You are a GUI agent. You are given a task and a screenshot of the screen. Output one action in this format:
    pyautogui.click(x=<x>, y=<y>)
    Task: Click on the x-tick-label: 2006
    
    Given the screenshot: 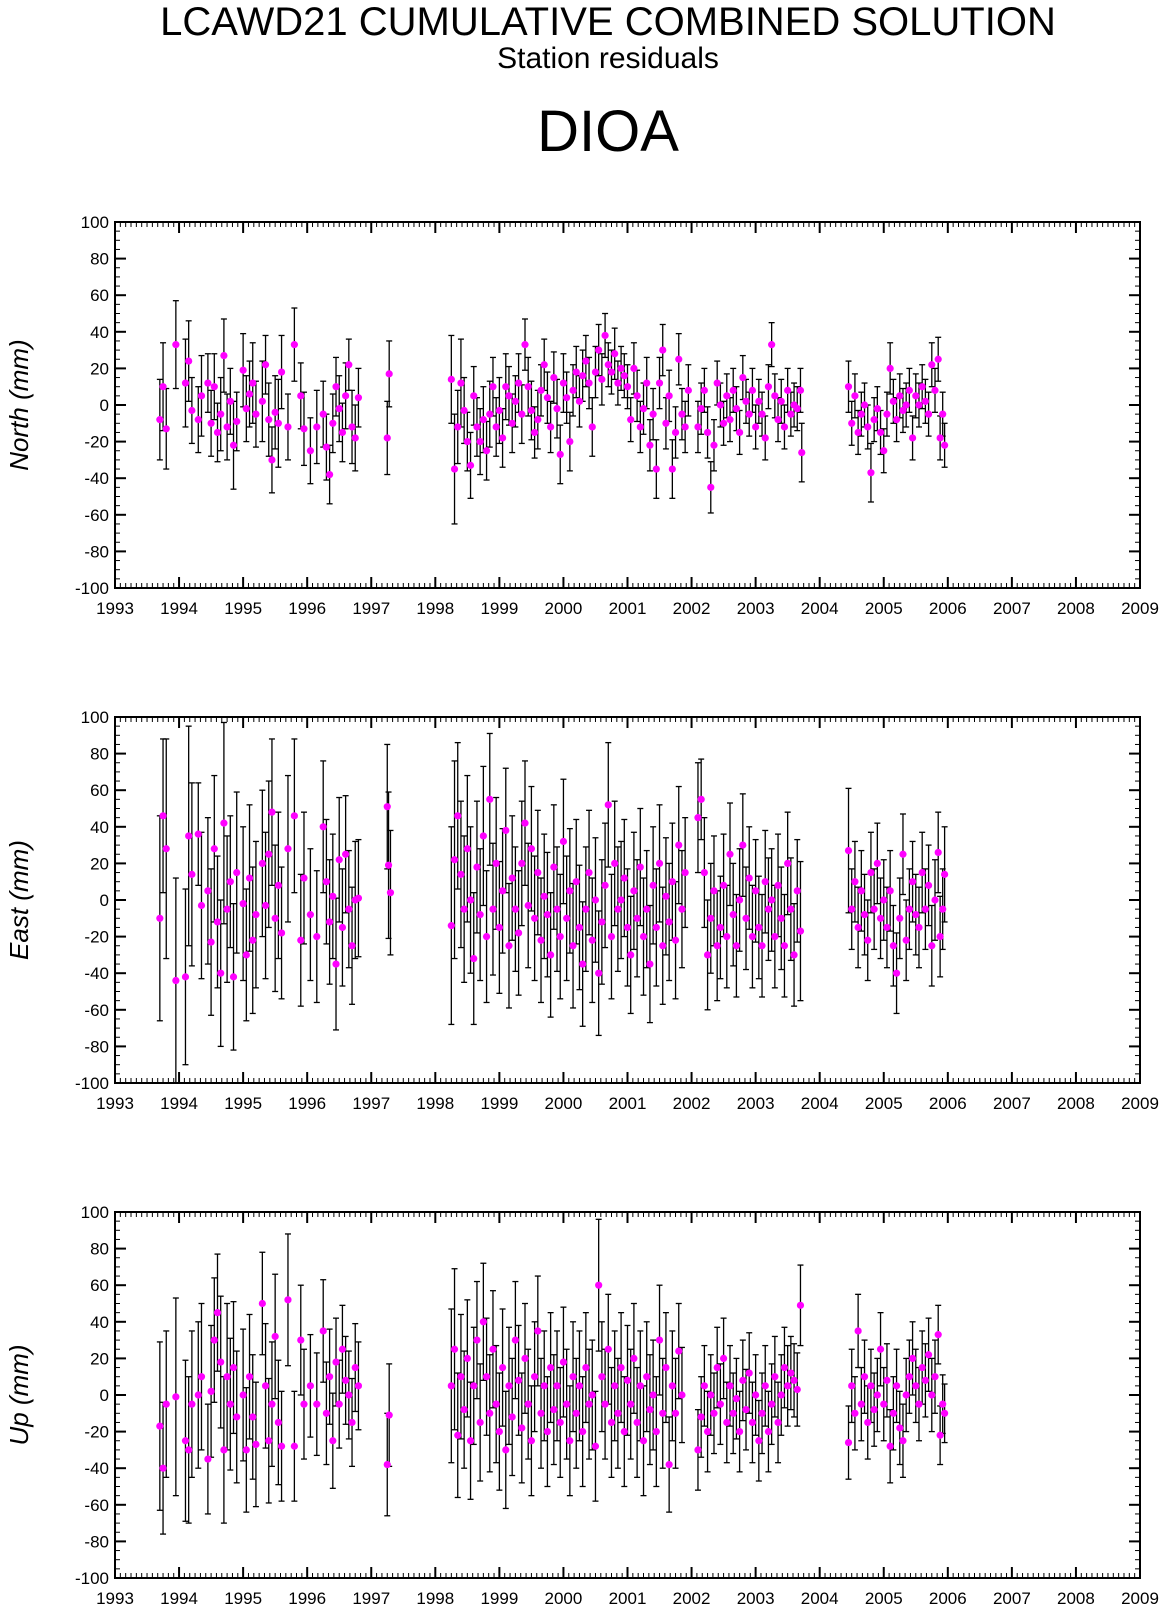 What is the action you would take?
    pyautogui.click(x=948, y=1103)
    